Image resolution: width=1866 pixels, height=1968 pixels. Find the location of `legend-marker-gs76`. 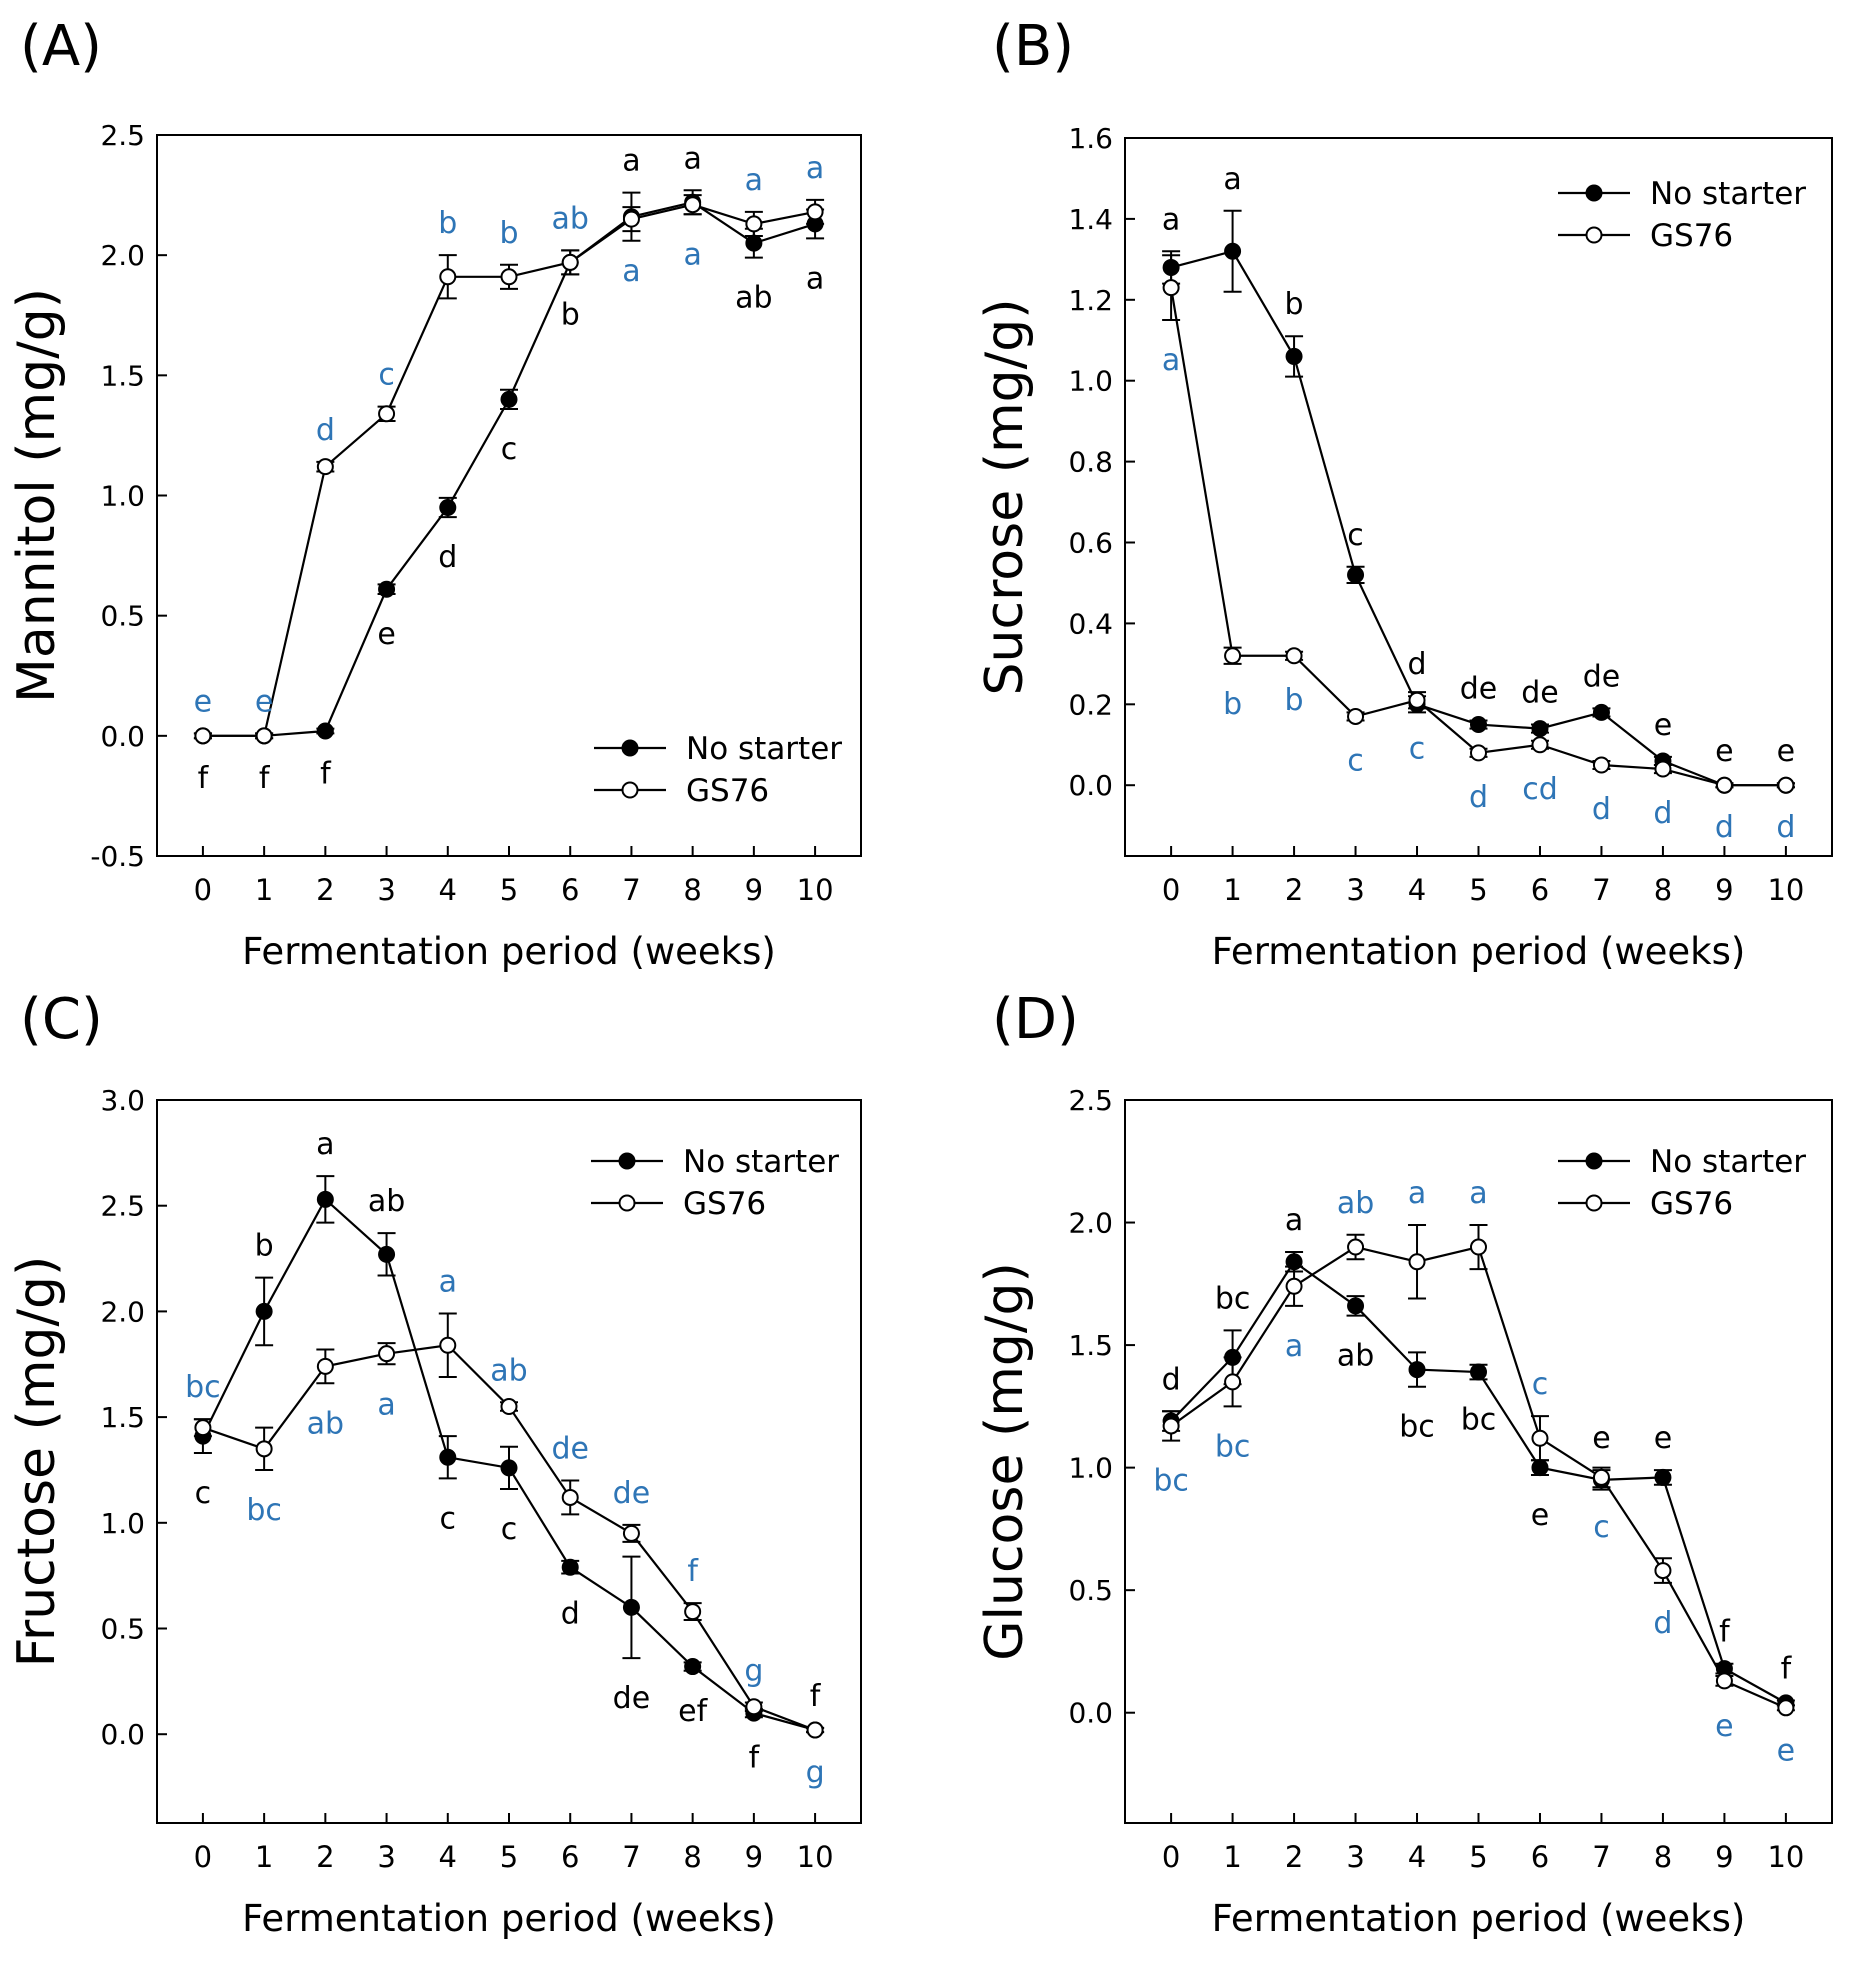

legend-marker-gs76 is located at coordinates (1594, 235).